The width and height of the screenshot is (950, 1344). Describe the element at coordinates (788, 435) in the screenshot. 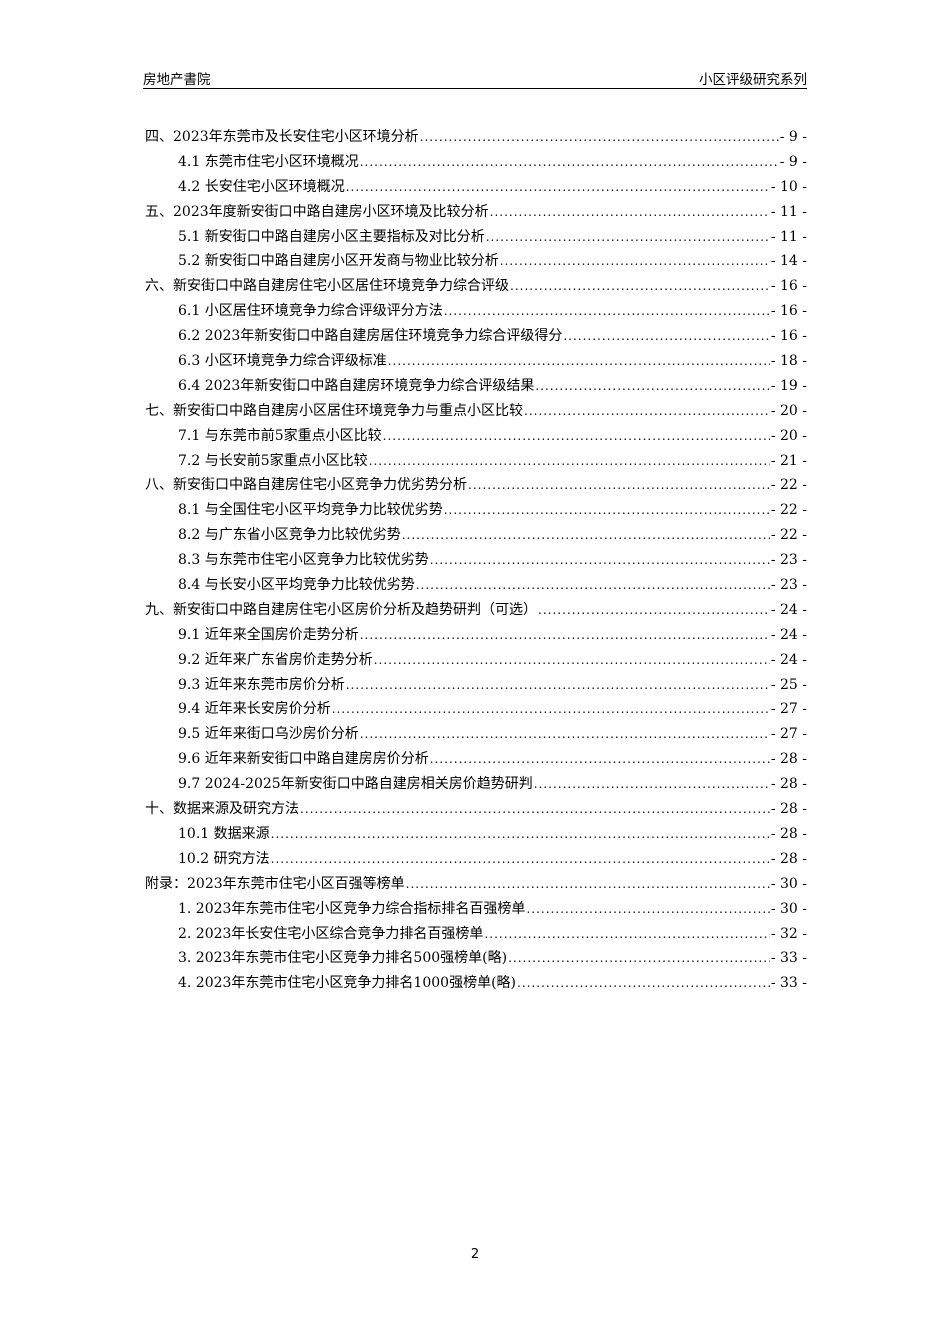

I see `toc-entry-page: - 20 -` at that location.